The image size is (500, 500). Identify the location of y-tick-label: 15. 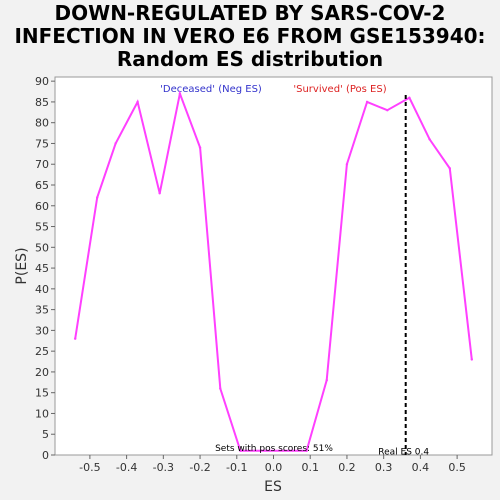
(42, 393).